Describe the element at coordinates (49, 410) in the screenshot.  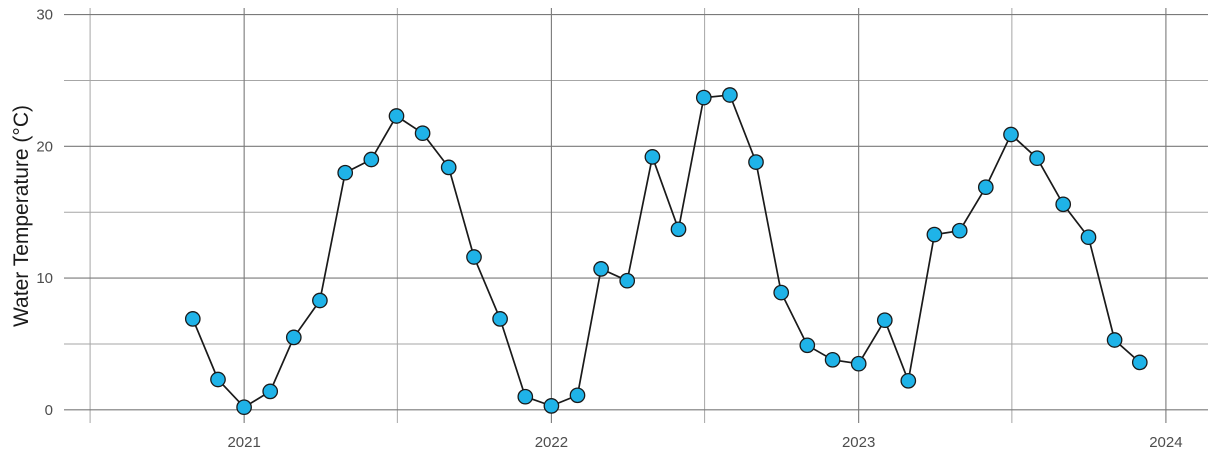
I see `y-tick-label: 0` at that location.